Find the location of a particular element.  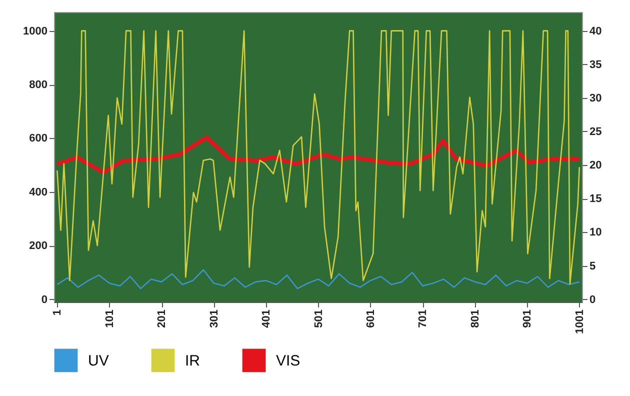

x-tick-label: 301 is located at coordinates (214, 319).